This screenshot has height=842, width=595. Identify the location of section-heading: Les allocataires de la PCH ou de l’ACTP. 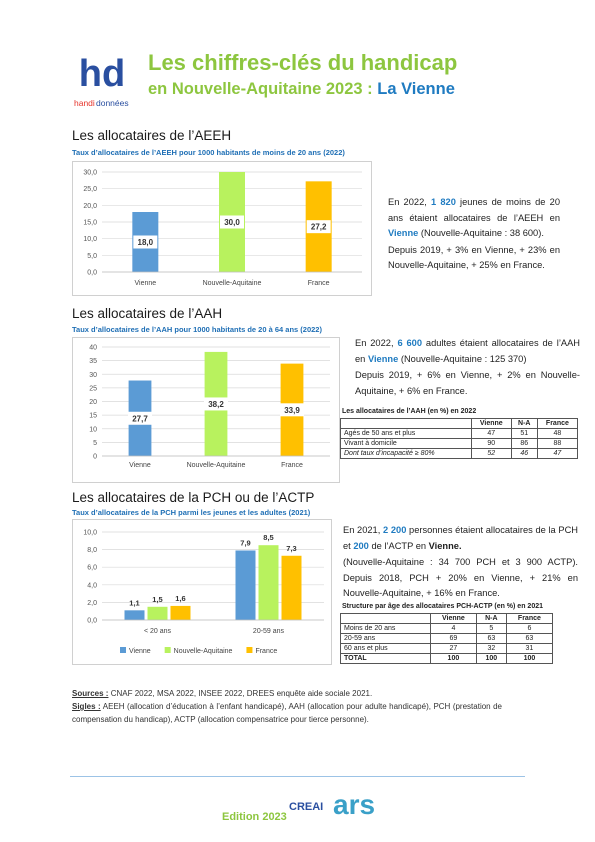
(193, 497).